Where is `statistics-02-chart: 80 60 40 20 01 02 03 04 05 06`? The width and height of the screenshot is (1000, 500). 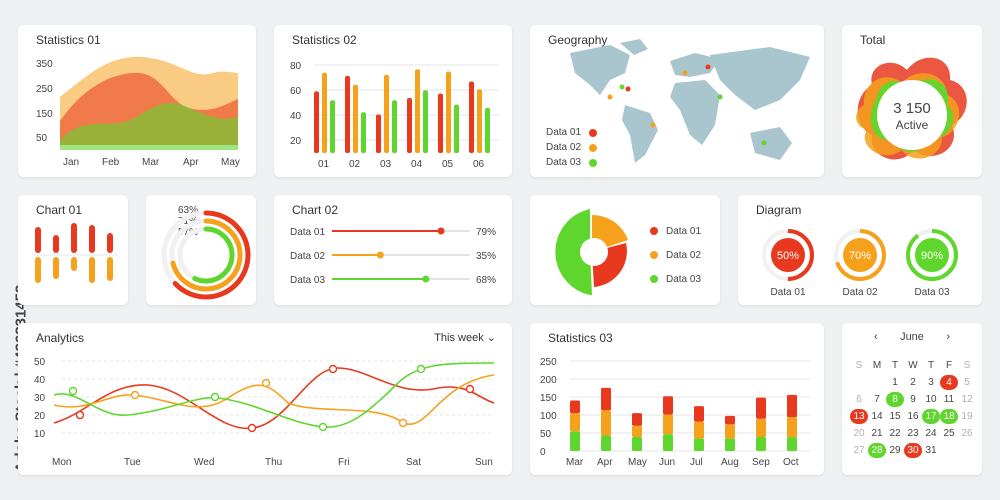 statistics-02-chart: 80 60 40 20 01 02 03 04 05 06 is located at coordinates (394, 115).